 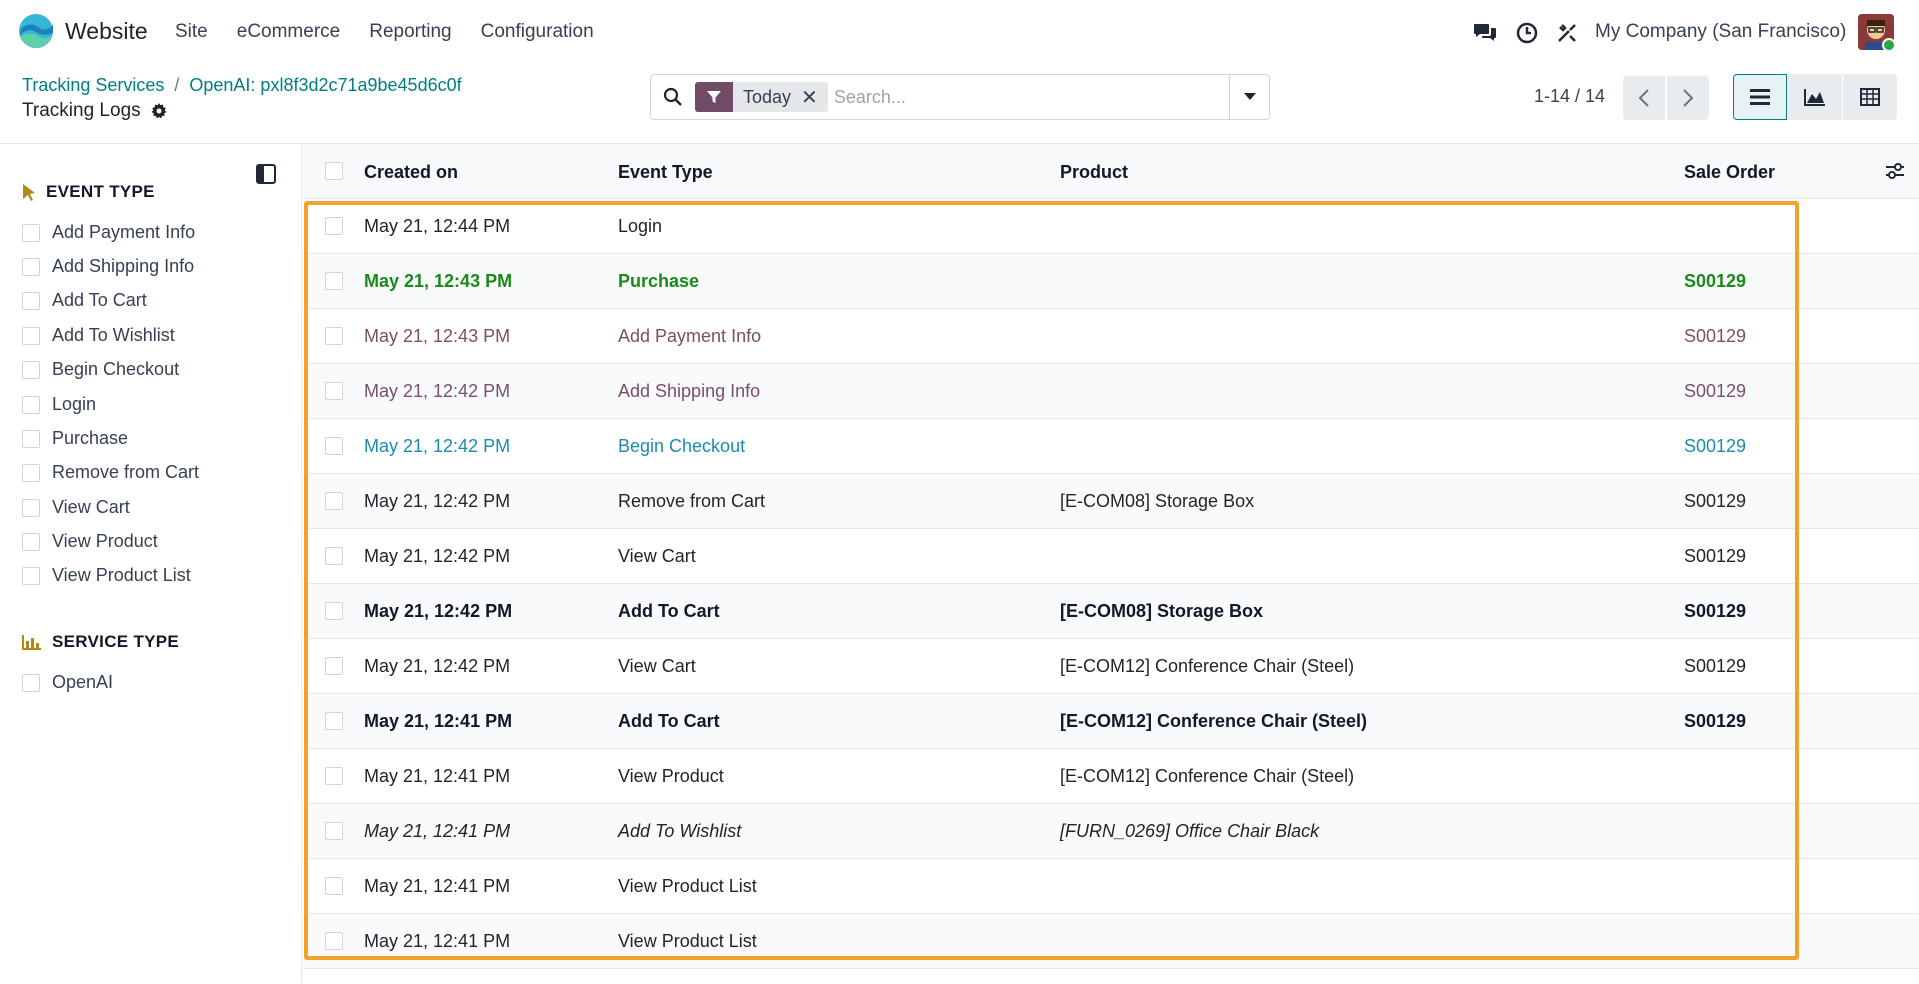 I want to click on search-icon, so click(x=673, y=97).